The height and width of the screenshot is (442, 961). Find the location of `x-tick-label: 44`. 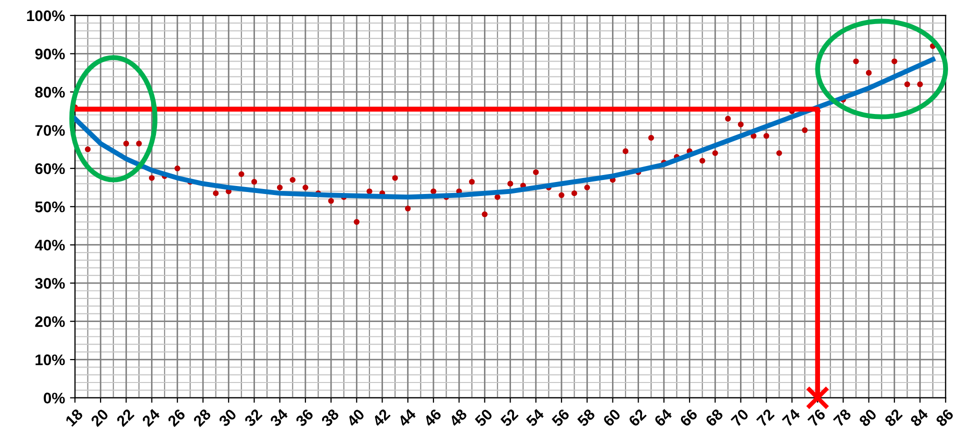

x-tick-label: 44 is located at coordinates (407, 418).